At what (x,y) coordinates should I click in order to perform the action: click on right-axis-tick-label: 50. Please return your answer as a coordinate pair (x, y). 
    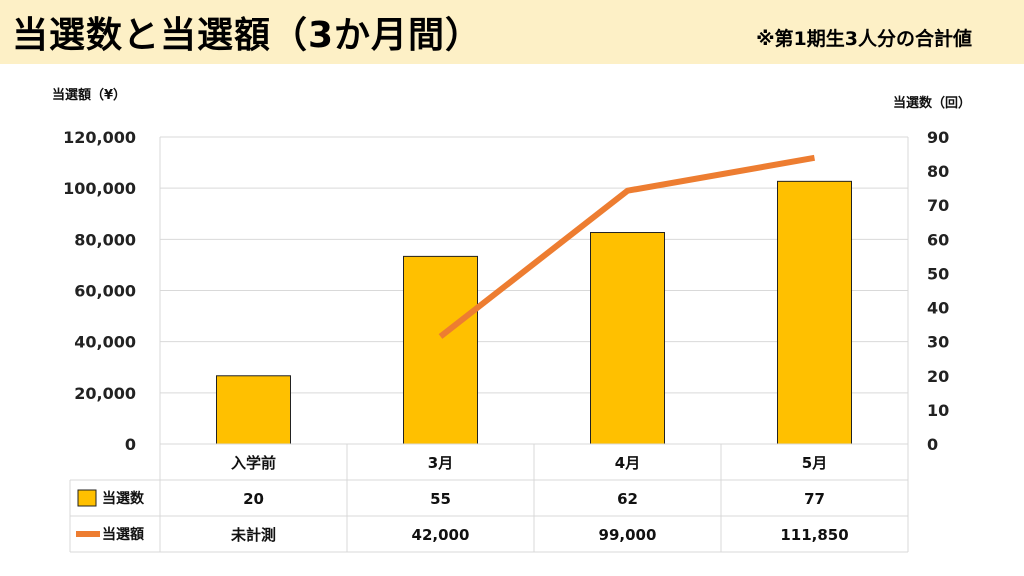
    Looking at the image, I should click on (938, 273).